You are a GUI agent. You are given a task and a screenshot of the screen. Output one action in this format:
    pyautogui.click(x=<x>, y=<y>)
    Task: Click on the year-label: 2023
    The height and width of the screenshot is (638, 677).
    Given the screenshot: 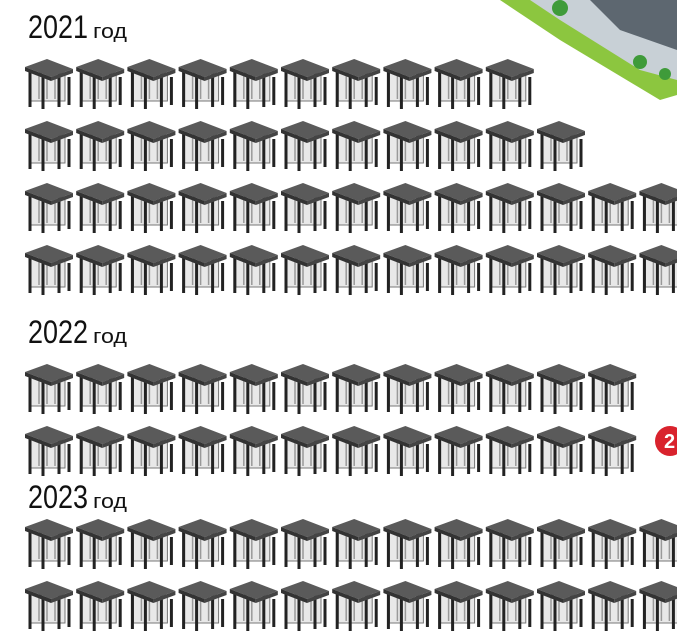 What is the action you would take?
    pyautogui.click(x=58, y=497)
    